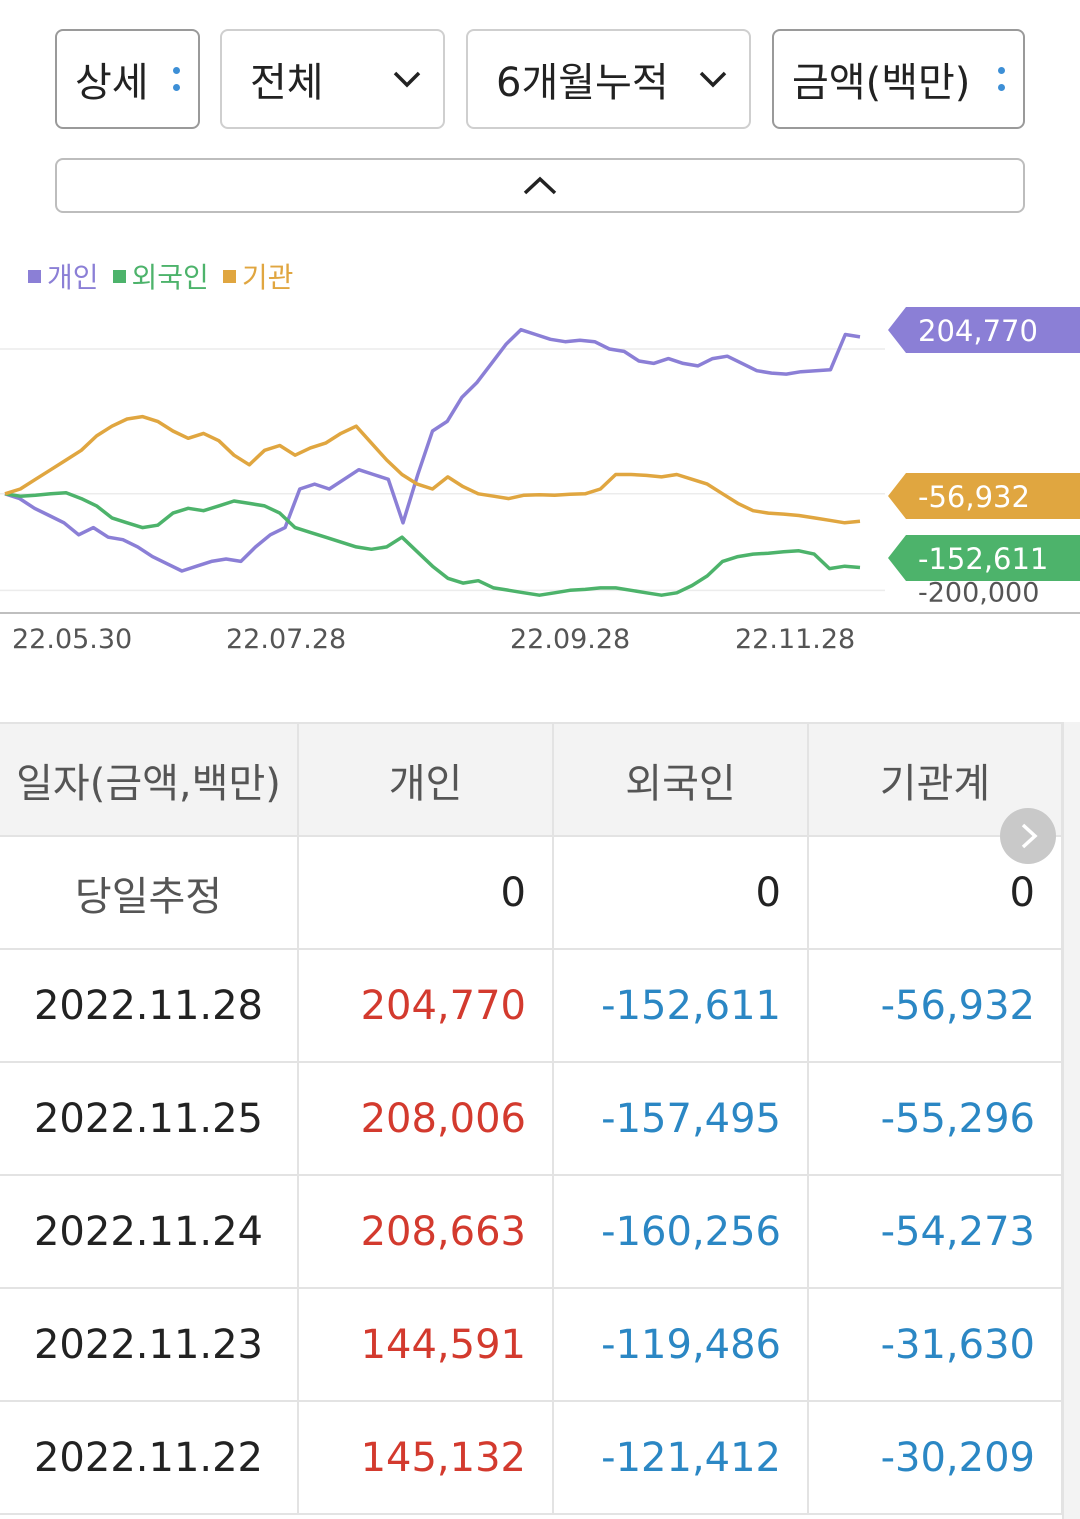 Image resolution: width=1080 pixels, height=1519 pixels. What do you see at coordinates (570, 639) in the screenshot?
I see `x-tick-label: 22.09.28` at bounding box center [570, 639].